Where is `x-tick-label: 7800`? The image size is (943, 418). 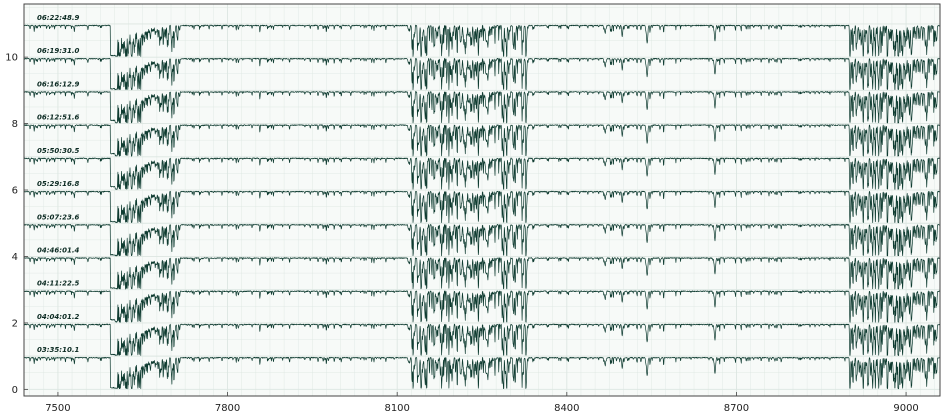
x-tick-label: 7800 is located at coordinates (227, 408).